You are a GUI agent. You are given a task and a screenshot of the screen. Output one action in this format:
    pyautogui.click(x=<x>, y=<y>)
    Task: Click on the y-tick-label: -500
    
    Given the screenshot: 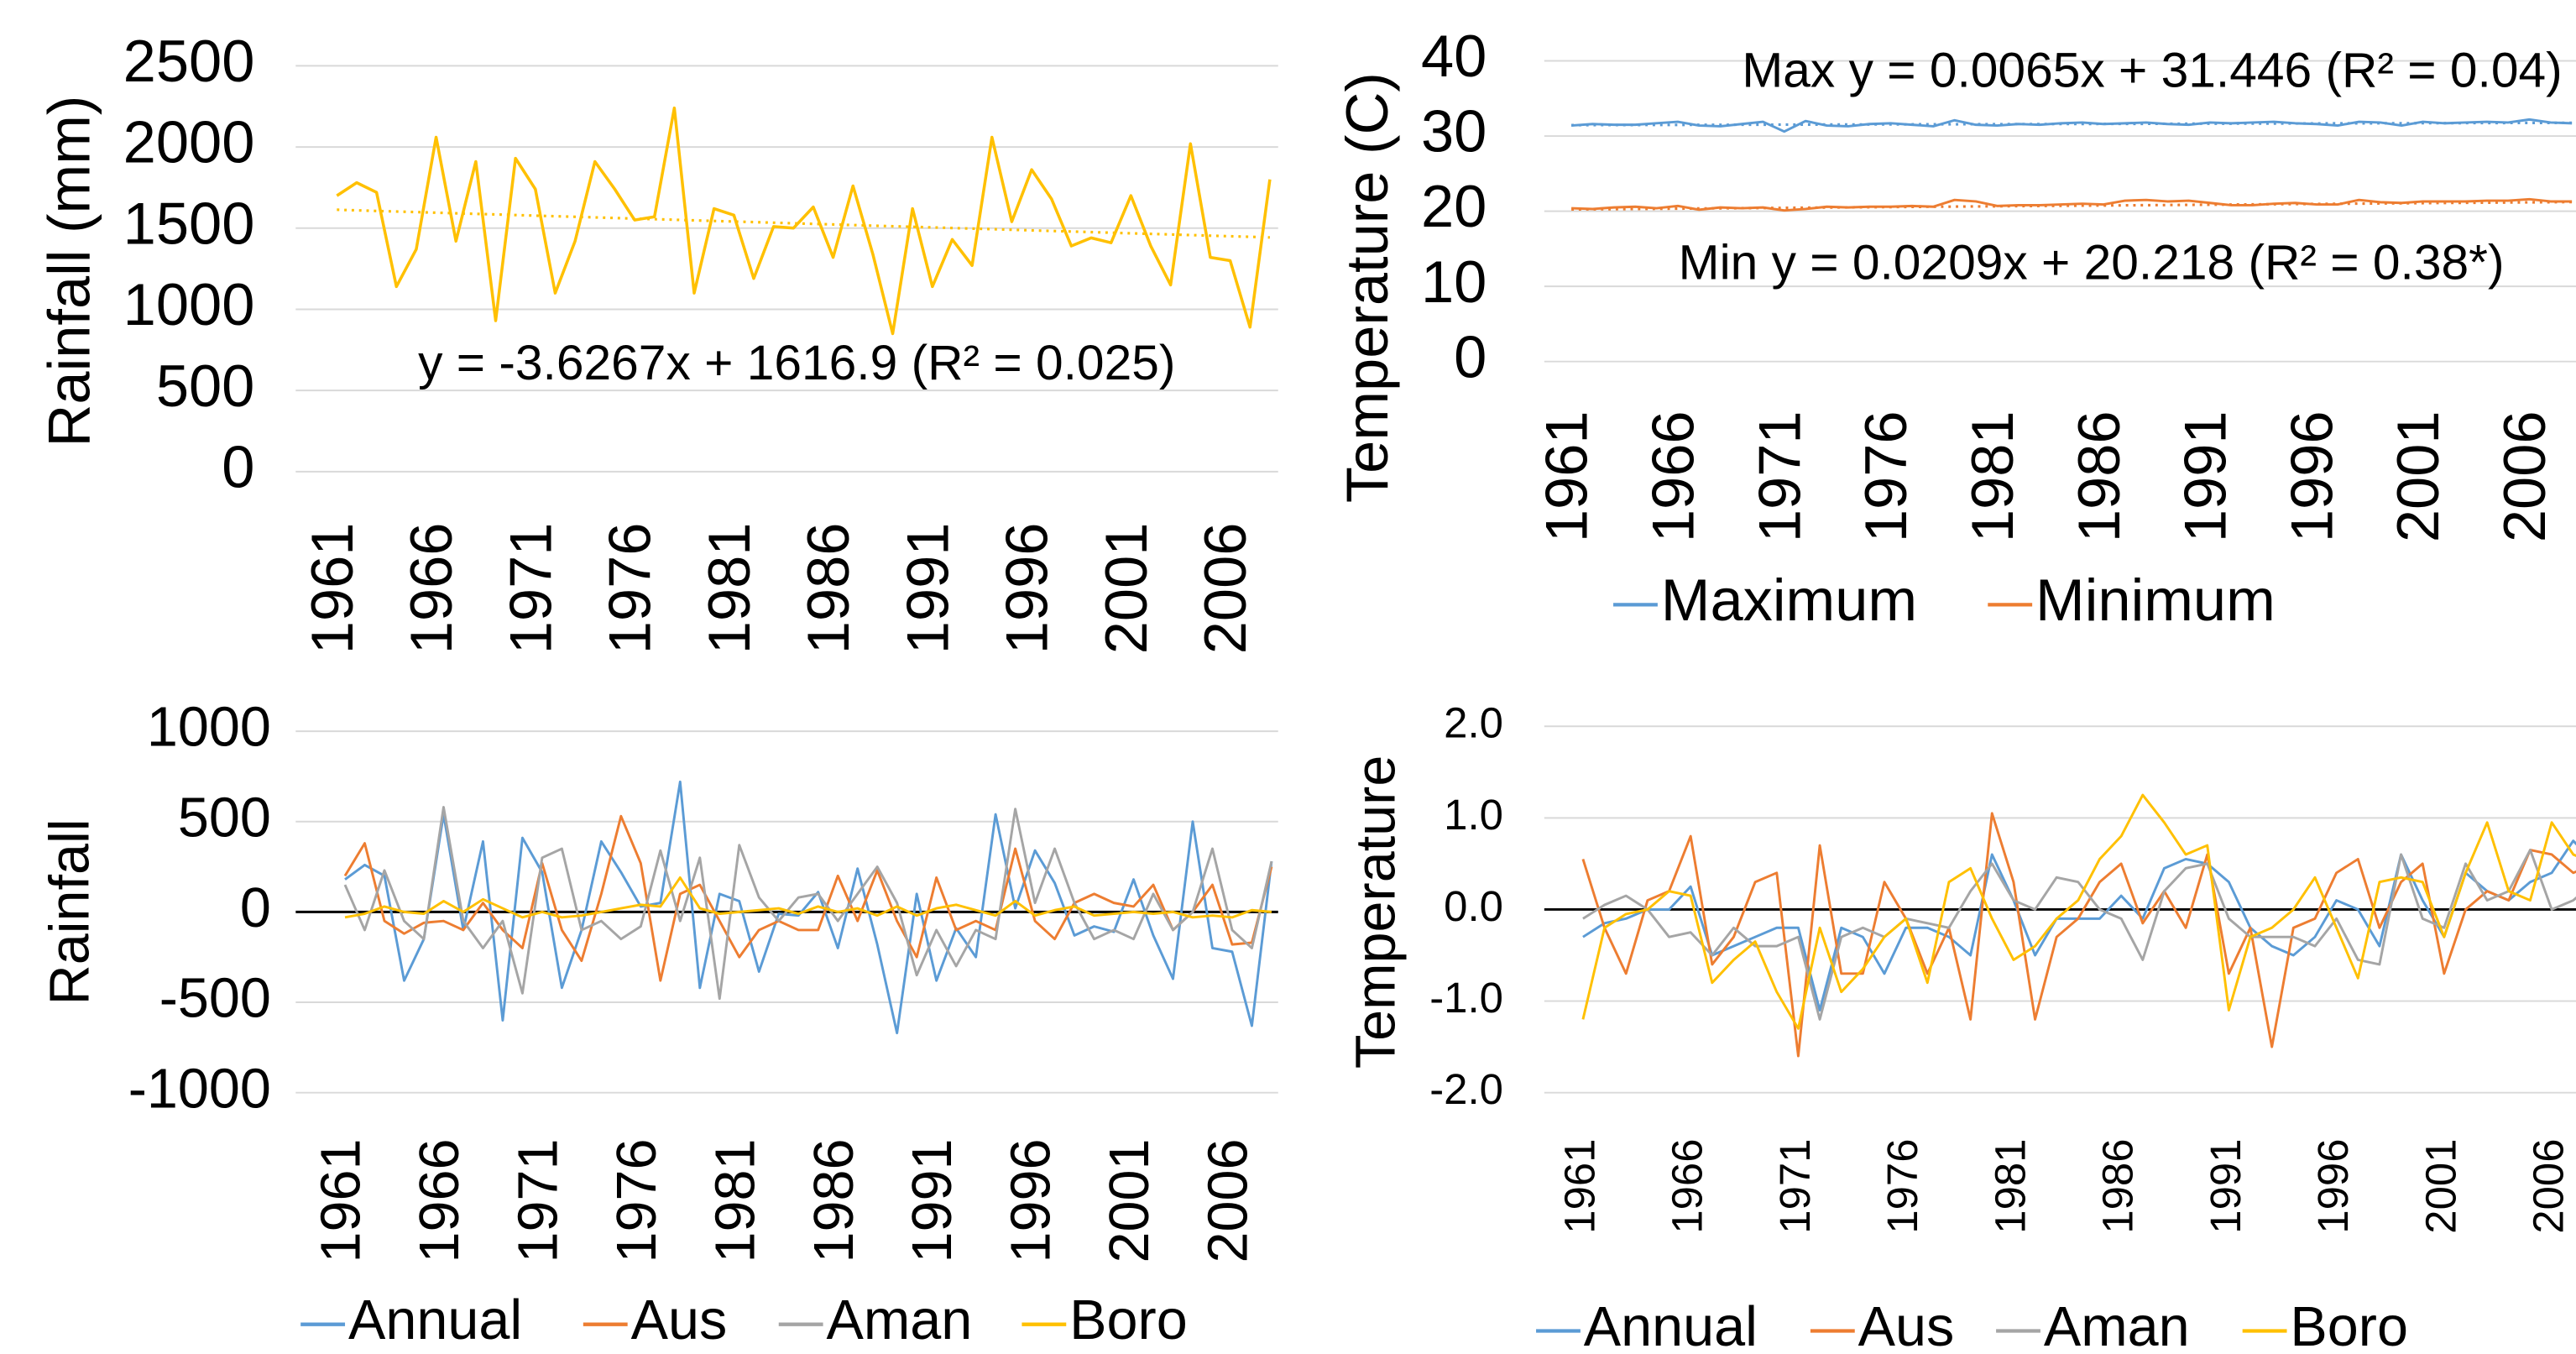 What is the action you would take?
    pyautogui.click(x=215, y=999)
    